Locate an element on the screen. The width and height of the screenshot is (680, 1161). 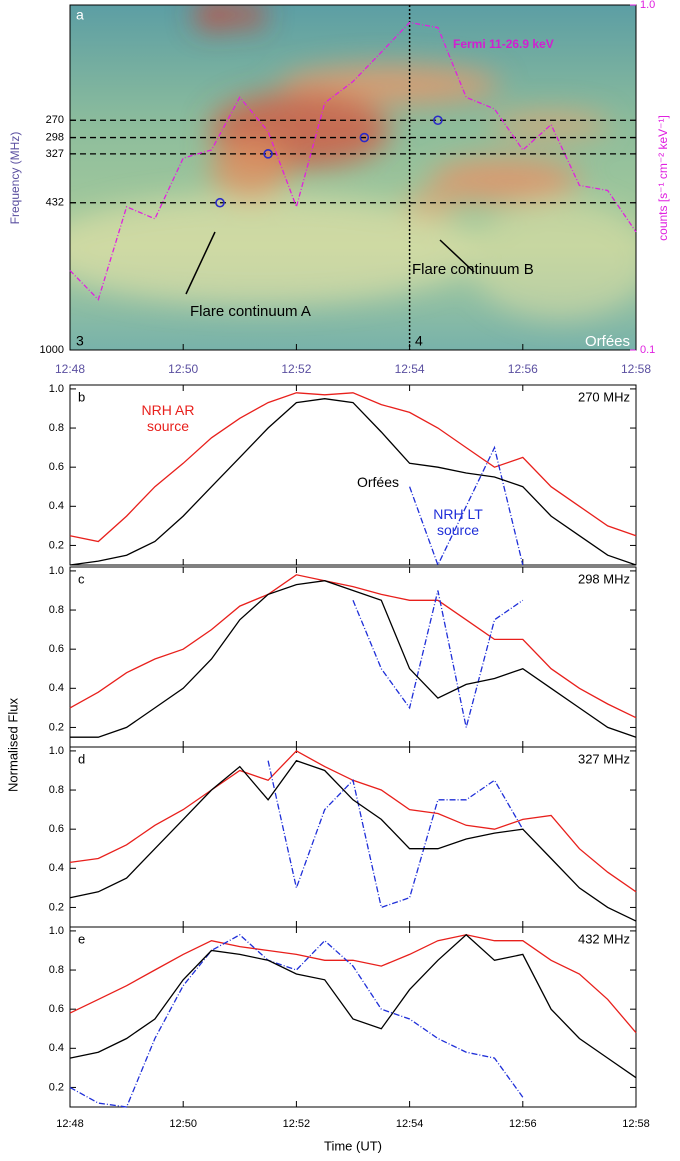
legend-entry: NRH AR source is located at coordinates (168, 418).